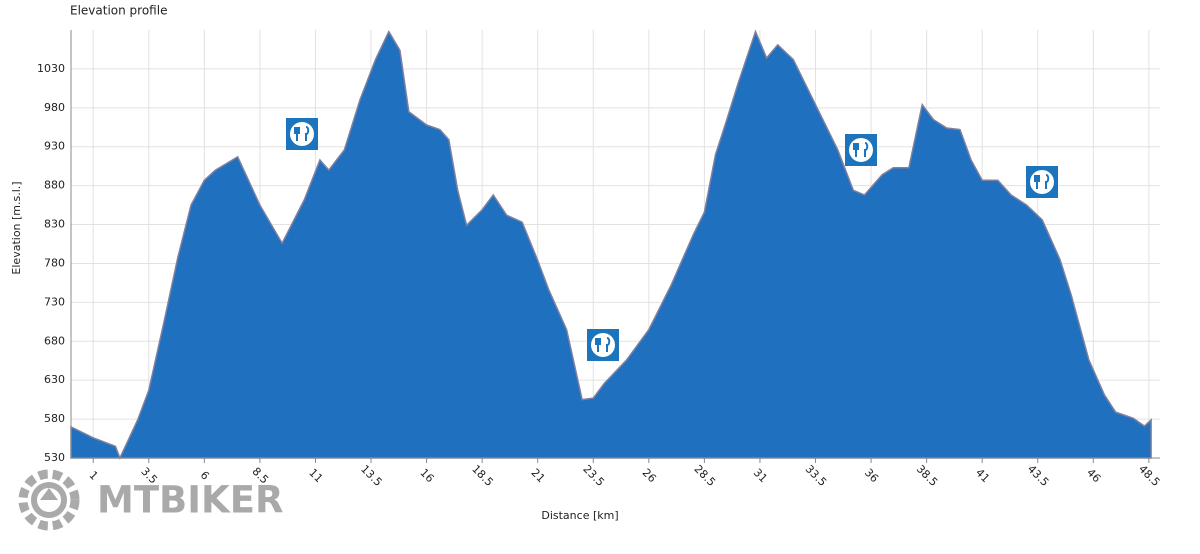  Describe the element at coordinates (51, 68) in the screenshot. I see `y-tick-label: 1030` at that location.